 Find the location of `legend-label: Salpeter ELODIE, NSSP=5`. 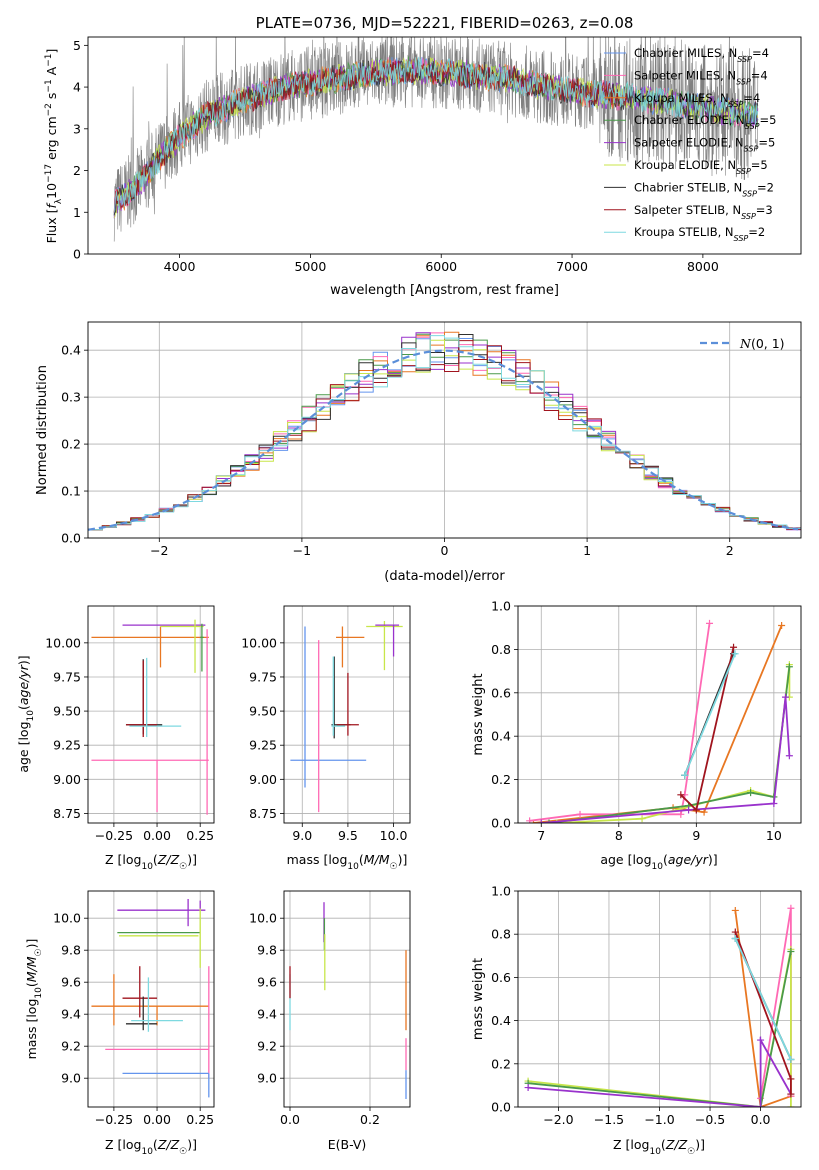

legend-label: Salpeter ELODIE, NSSP=5 is located at coordinates (704, 145).